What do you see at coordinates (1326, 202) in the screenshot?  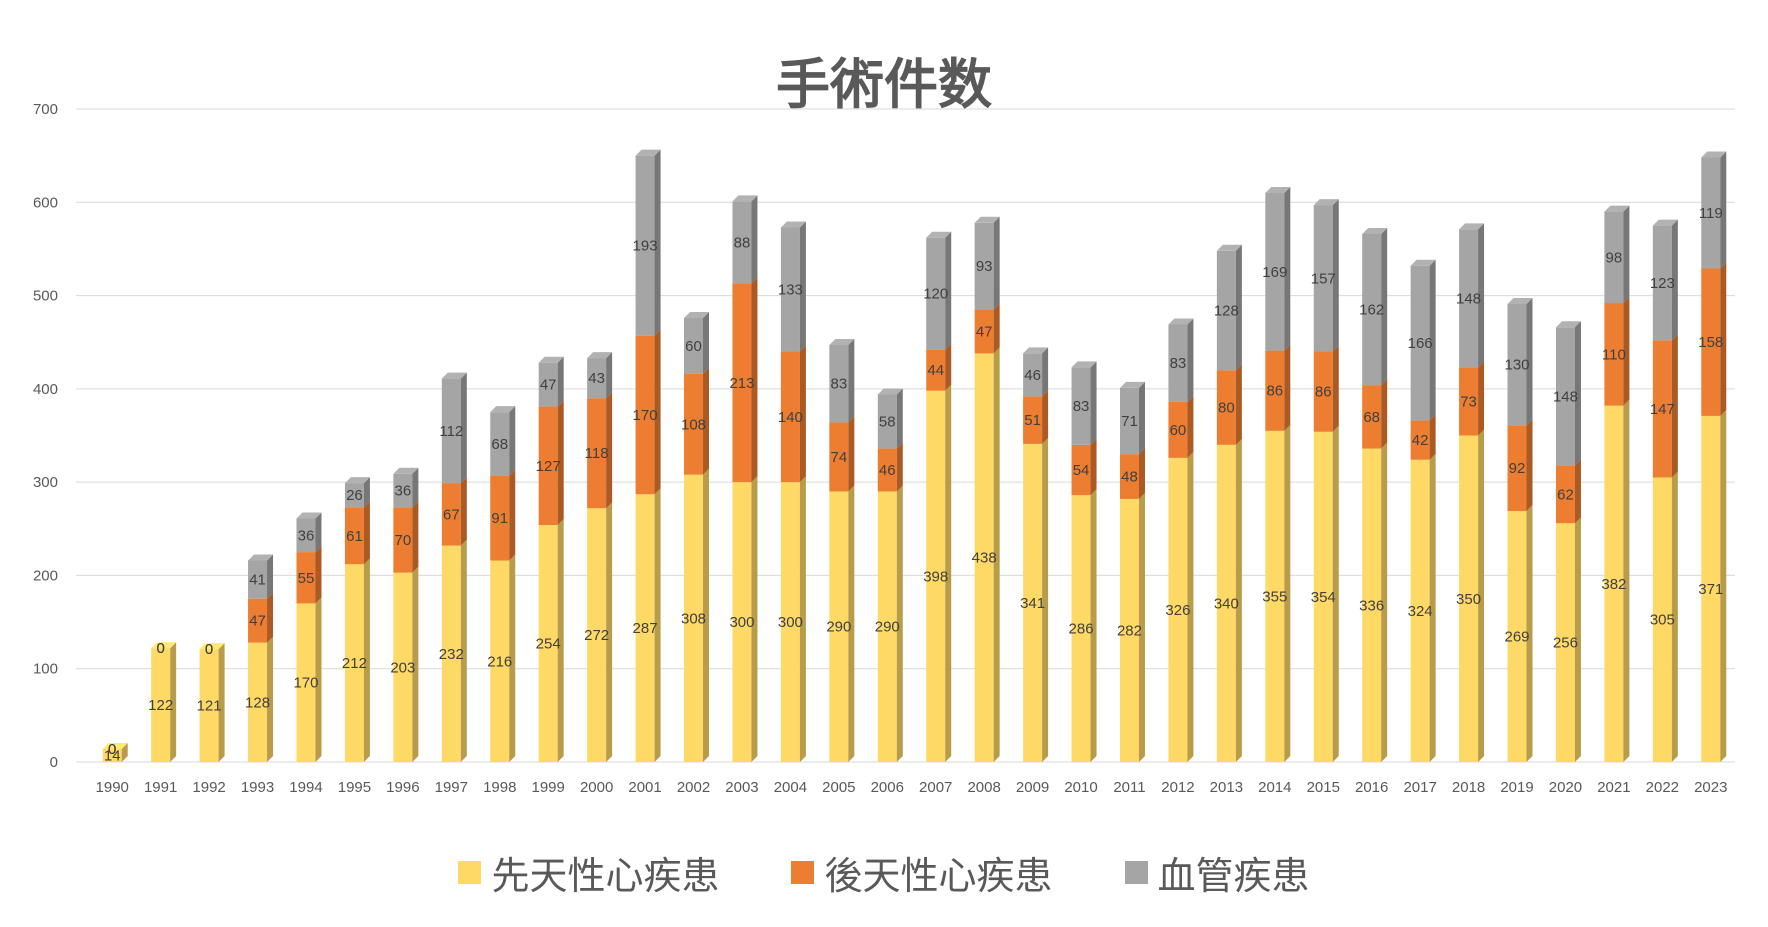 I see `bar-top-face` at bounding box center [1326, 202].